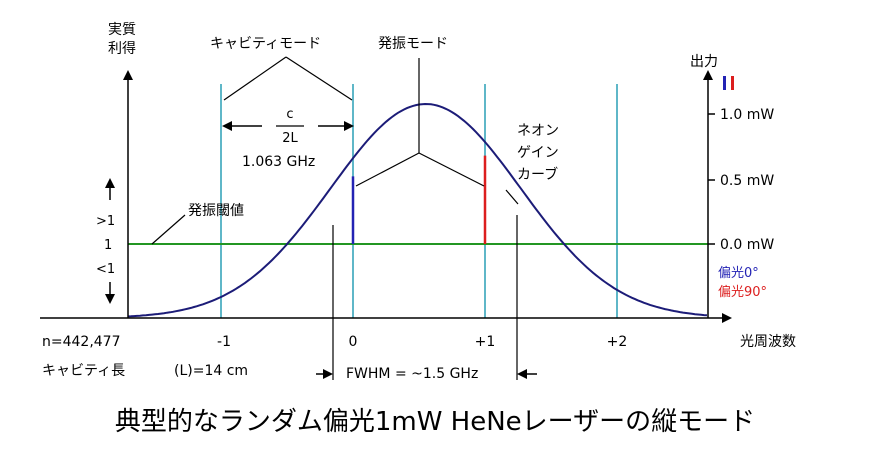 The height and width of the screenshot is (470, 870). Describe the element at coordinates (451, 169) in the screenshot. I see `osc-pointer-right` at that location.